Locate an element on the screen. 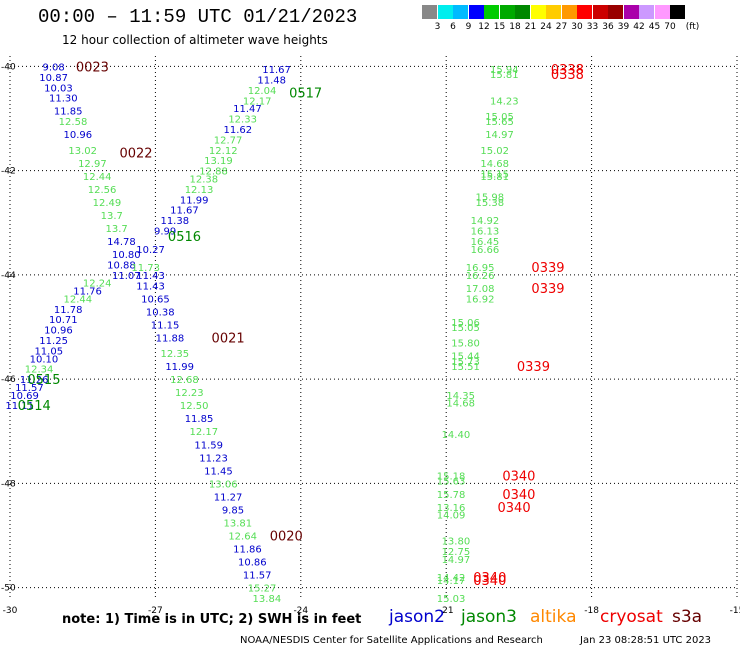 The width and height of the screenshot is (740, 650). wave-height-value: 12.77 is located at coordinates (228, 140).